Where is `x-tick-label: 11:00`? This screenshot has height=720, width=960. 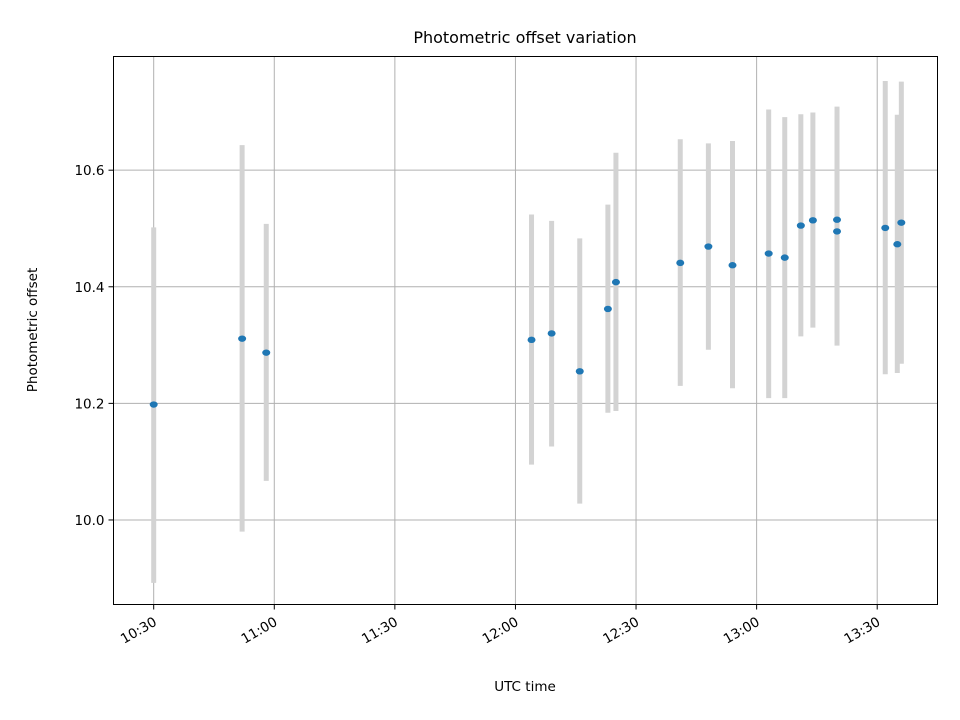 x-tick-label: 11:00 is located at coordinates (260, 630).